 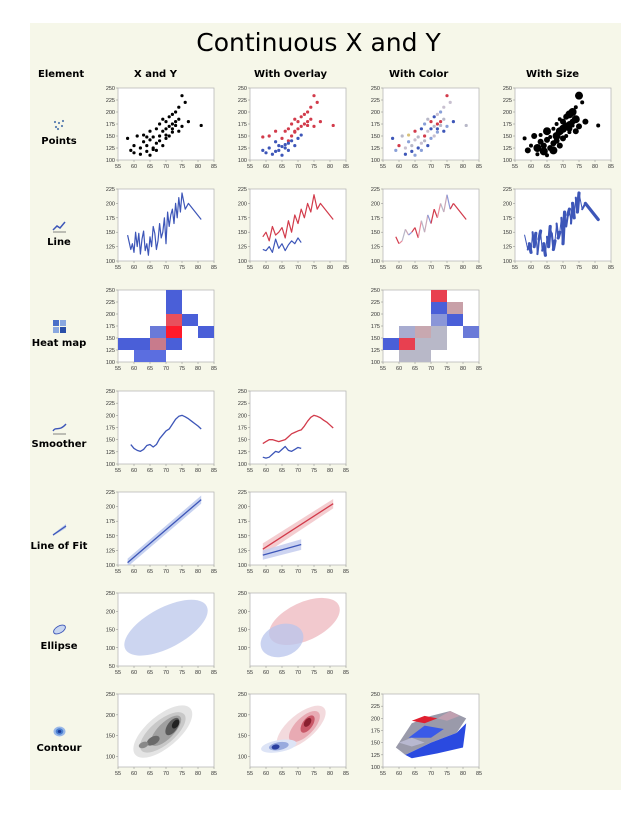 What do you see at coordinates (59, 326) in the screenshot?
I see `heatmap-icon` at bounding box center [59, 326].